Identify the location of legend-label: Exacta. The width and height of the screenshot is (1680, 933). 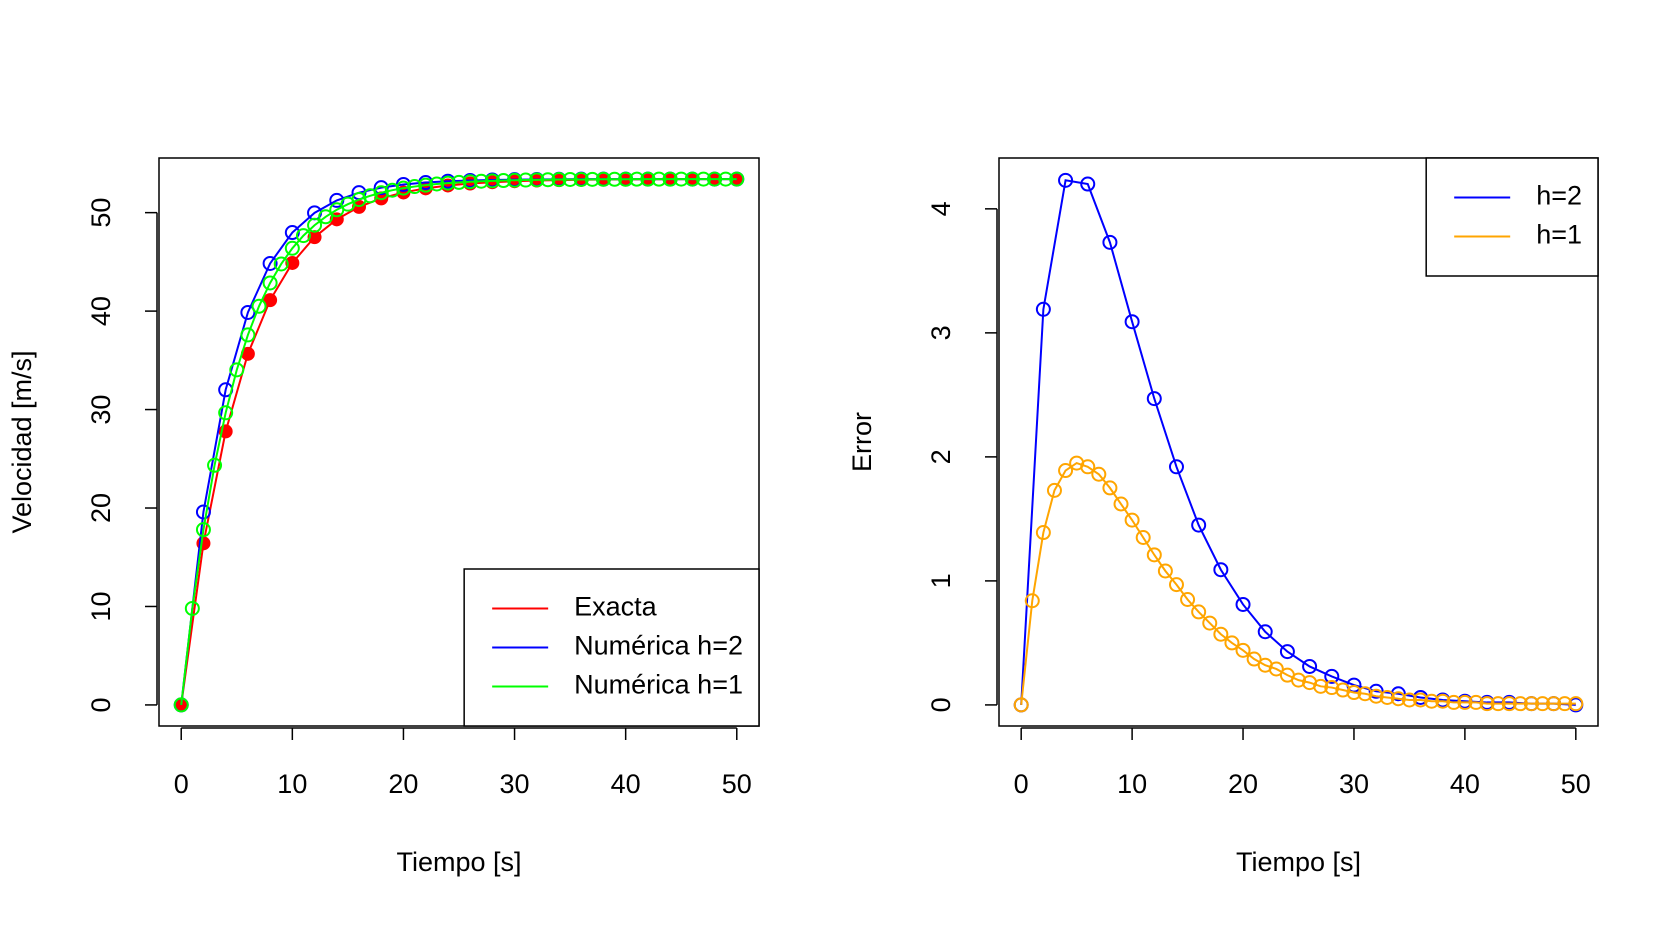
(616, 607).